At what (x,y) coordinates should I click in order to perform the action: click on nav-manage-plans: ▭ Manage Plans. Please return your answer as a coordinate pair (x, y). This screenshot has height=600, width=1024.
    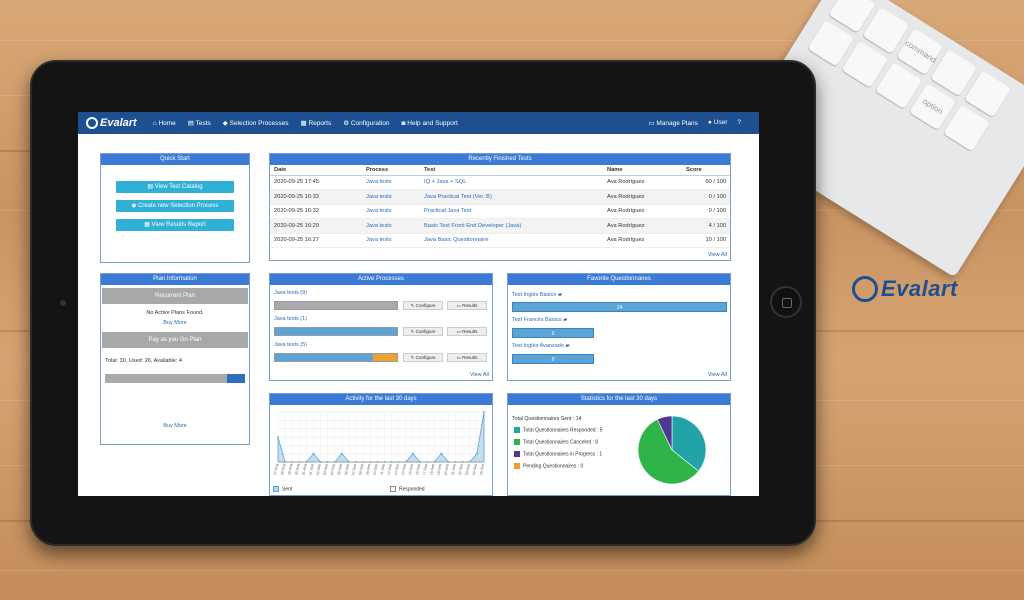
    Looking at the image, I should click on (673, 123).